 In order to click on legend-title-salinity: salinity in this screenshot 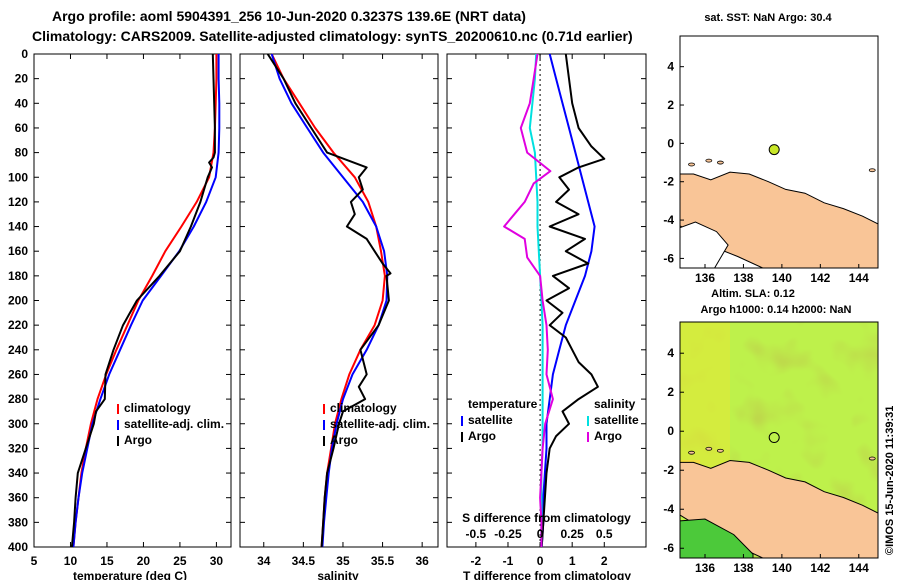, I will do `click(615, 404)`.